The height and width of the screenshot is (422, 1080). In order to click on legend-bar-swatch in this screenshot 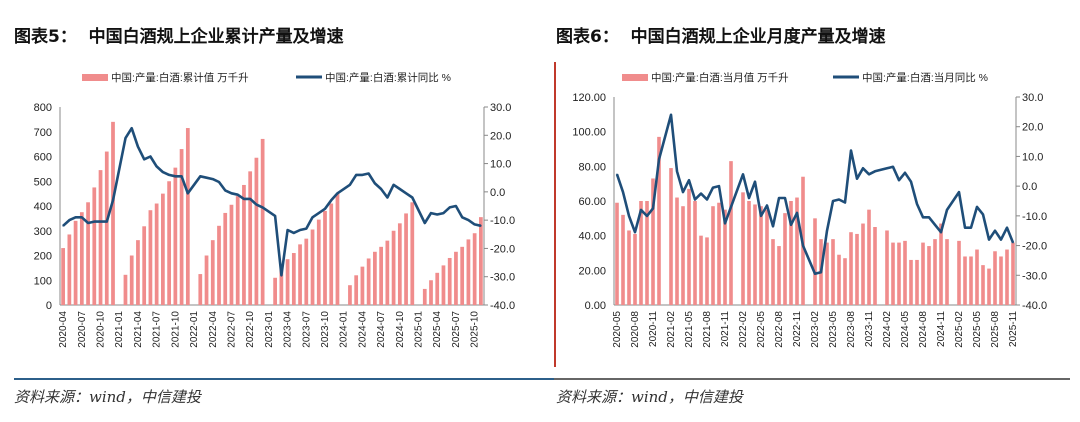, I will do `click(635, 77)`.